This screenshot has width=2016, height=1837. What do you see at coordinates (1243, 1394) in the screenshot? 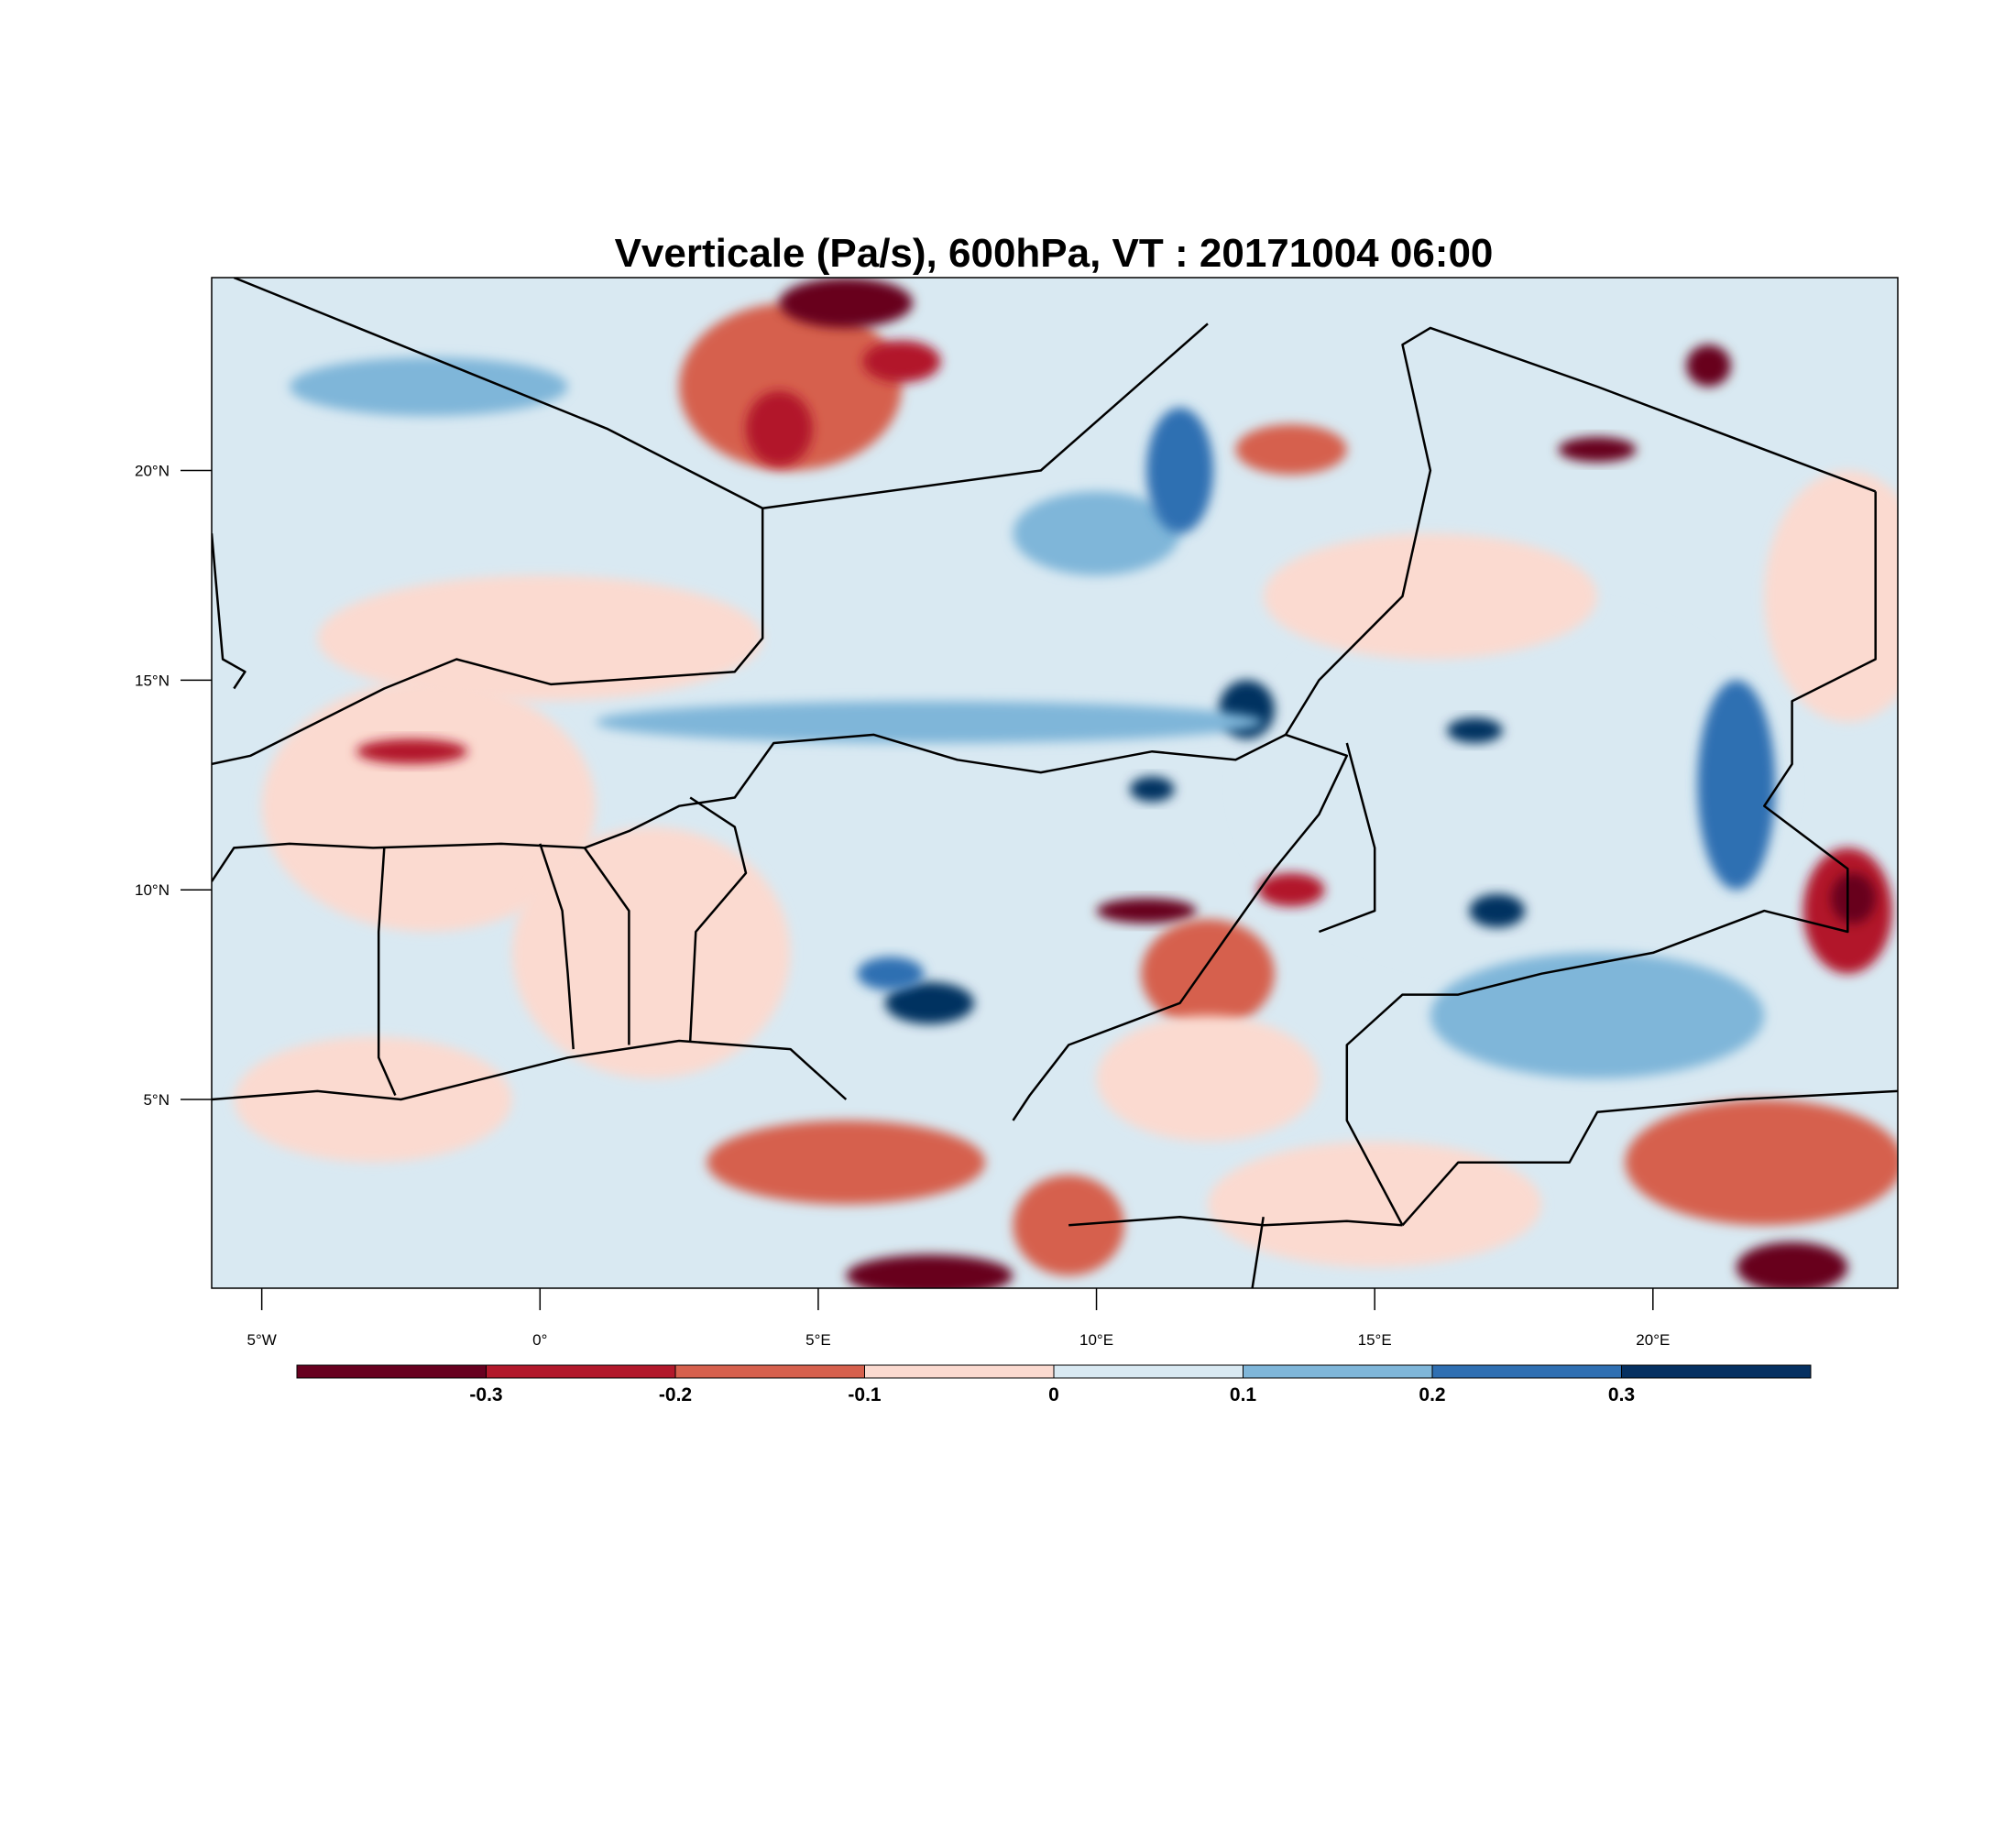
I see `colorbar-label: 0.1` at bounding box center [1243, 1394].